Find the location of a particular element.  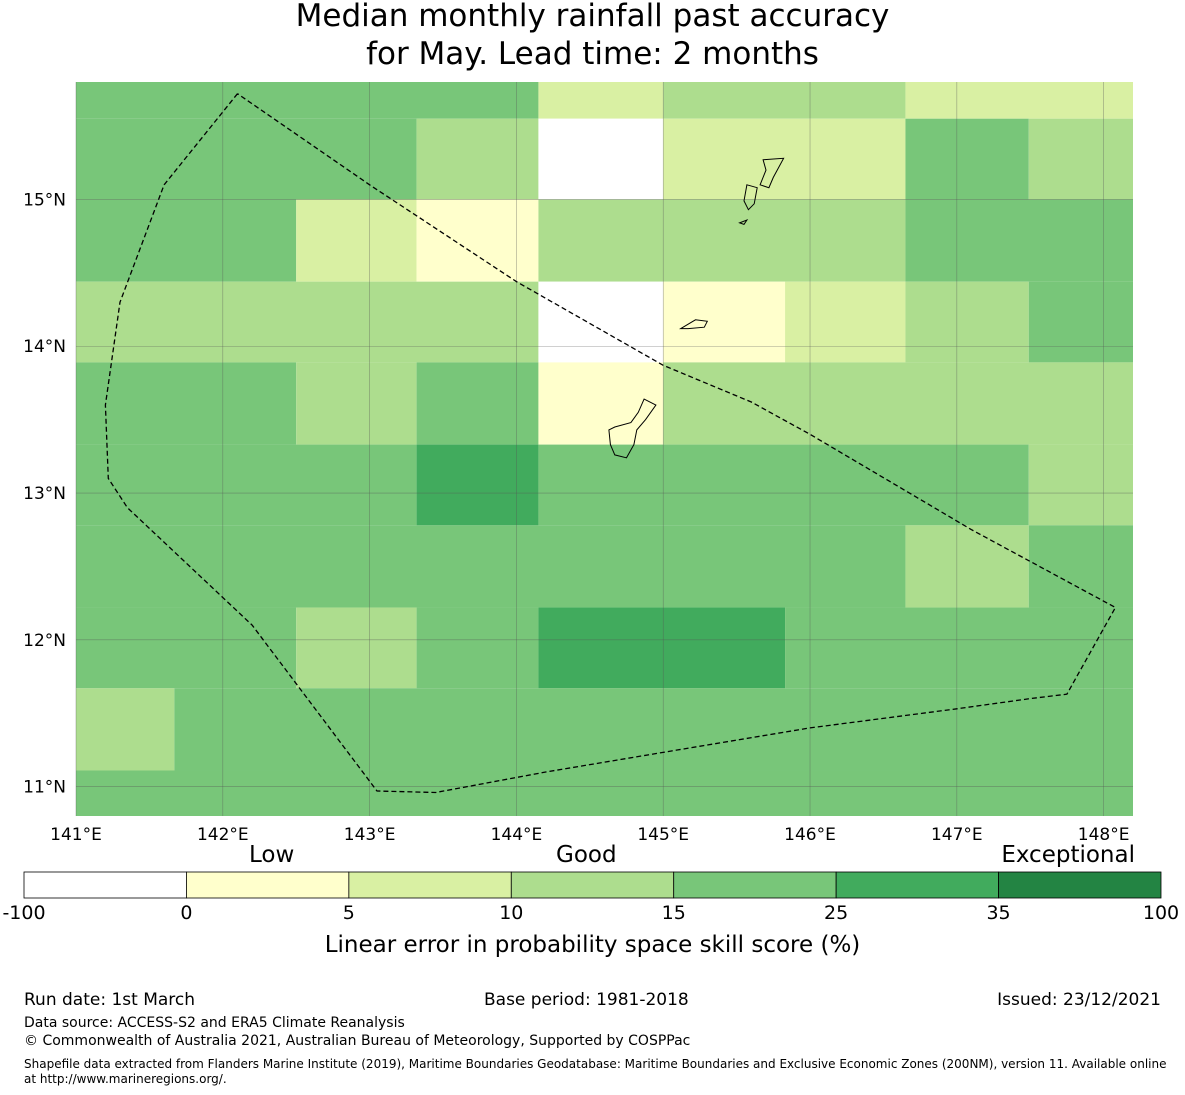

base-period: Base period: 1981-2018 is located at coordinates (586, 1000).